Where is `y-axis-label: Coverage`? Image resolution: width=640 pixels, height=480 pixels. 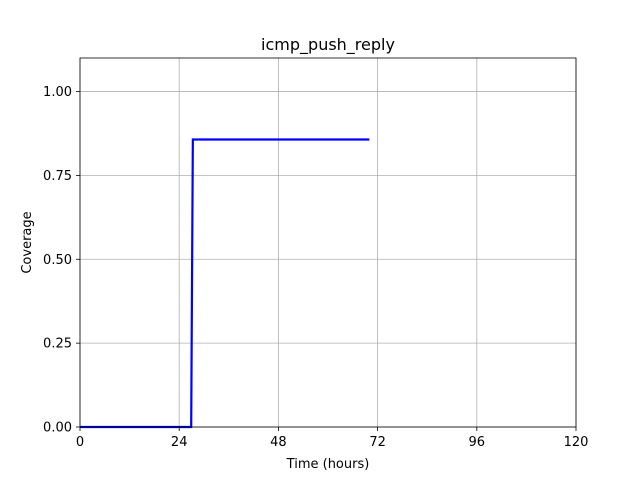 y-axis-label: Coverage is located at coordinates (27, 242).